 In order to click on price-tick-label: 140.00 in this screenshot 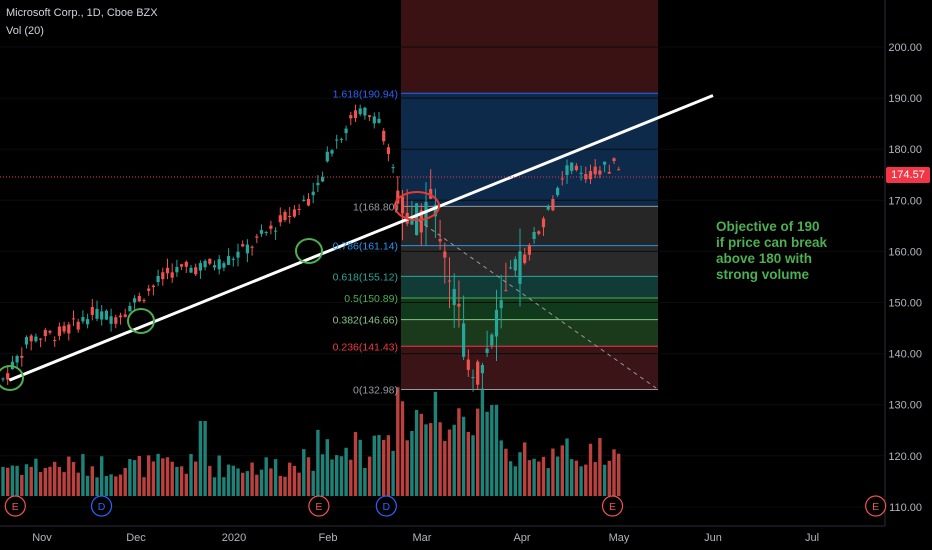, I will do `click(905, 355)`.